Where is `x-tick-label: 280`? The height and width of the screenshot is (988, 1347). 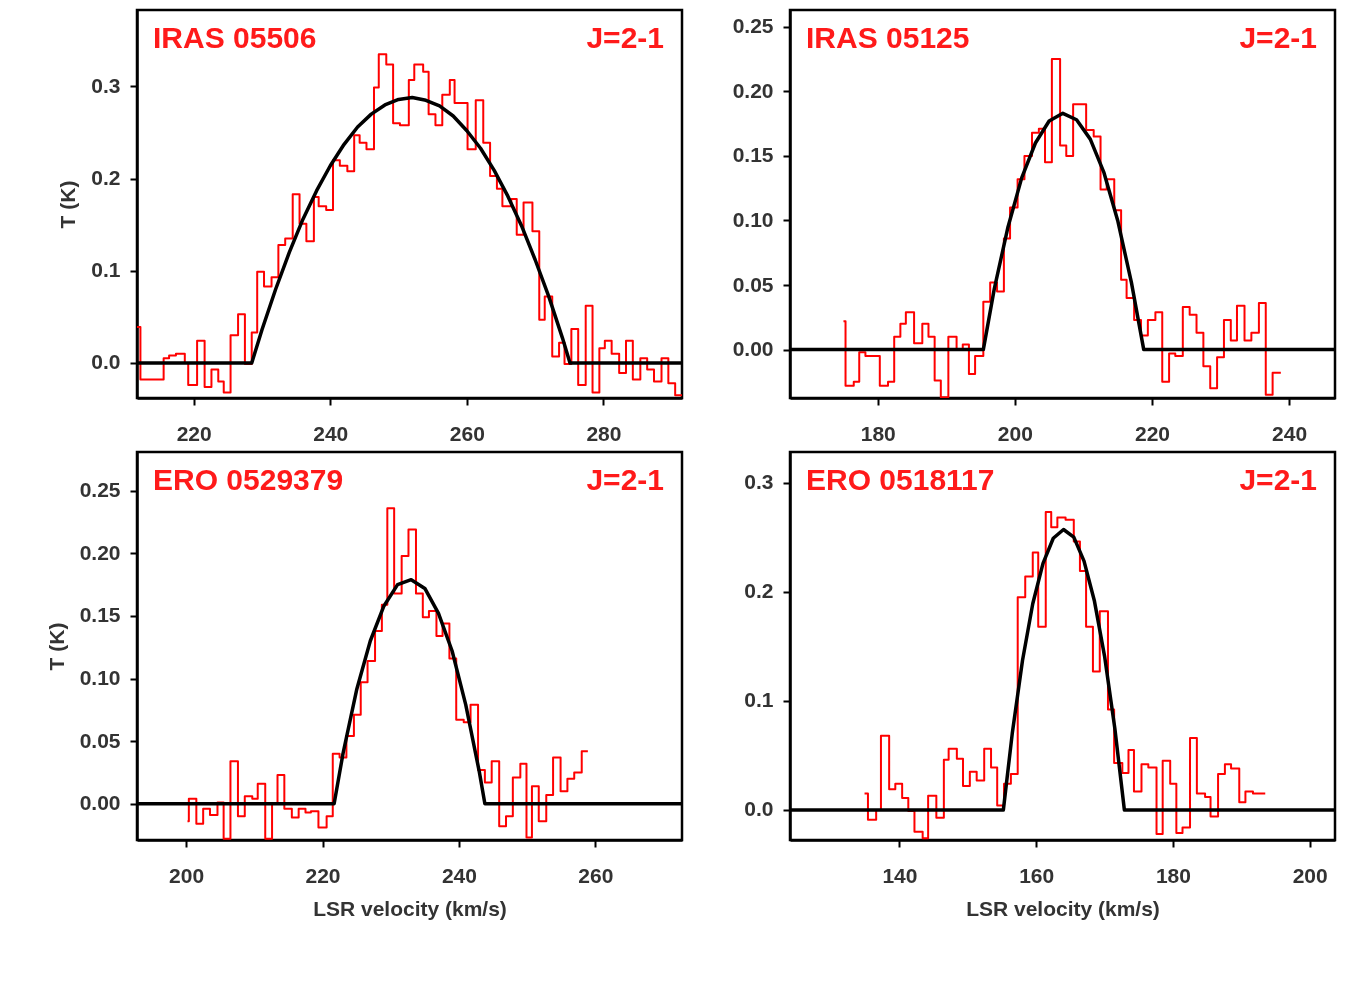 x-tick-label: 280 is located at coordinates (604, 433).